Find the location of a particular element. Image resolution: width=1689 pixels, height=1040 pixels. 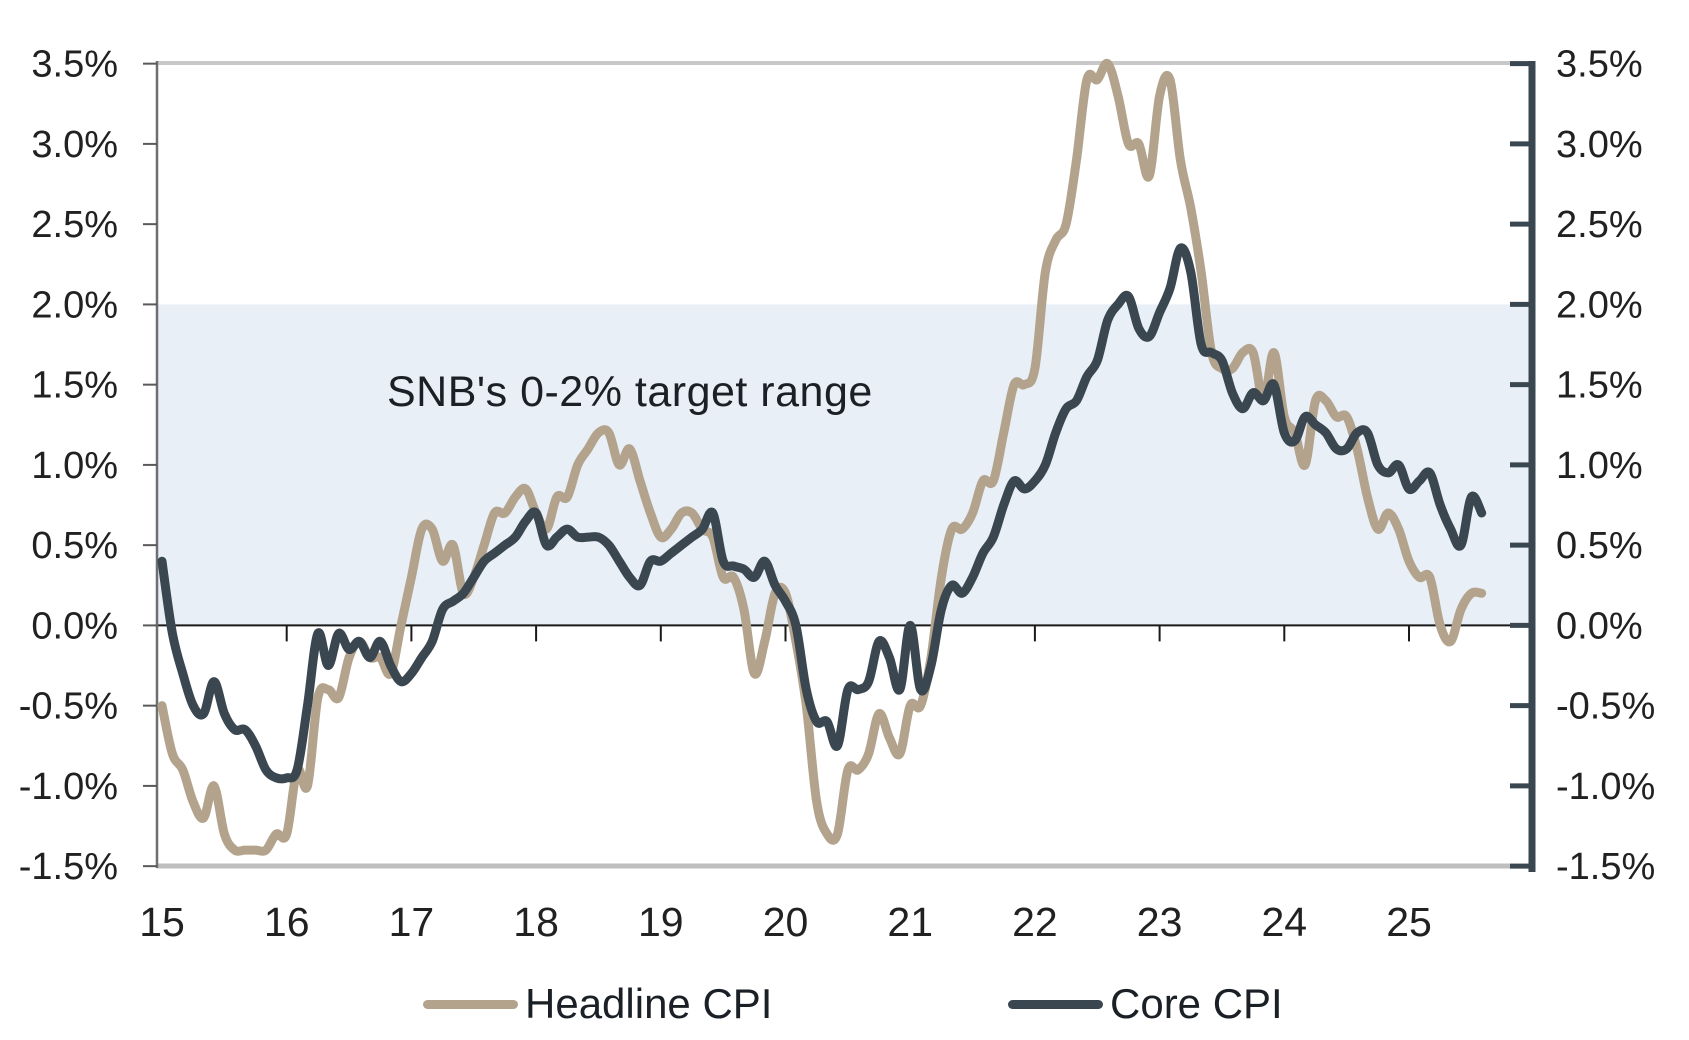

x-axis-label: 19 is located at coordinates (661, 922).